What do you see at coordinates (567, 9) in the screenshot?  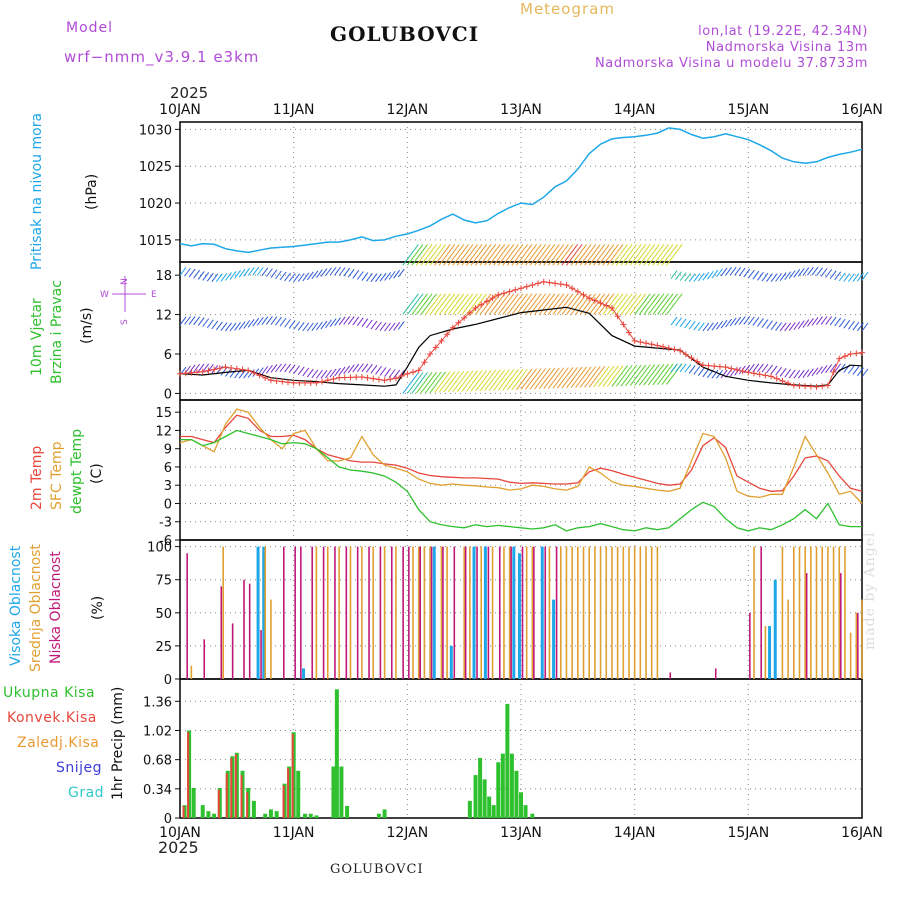 I see `meteogram-label: Meteogram` at bounding box center [567, 9].